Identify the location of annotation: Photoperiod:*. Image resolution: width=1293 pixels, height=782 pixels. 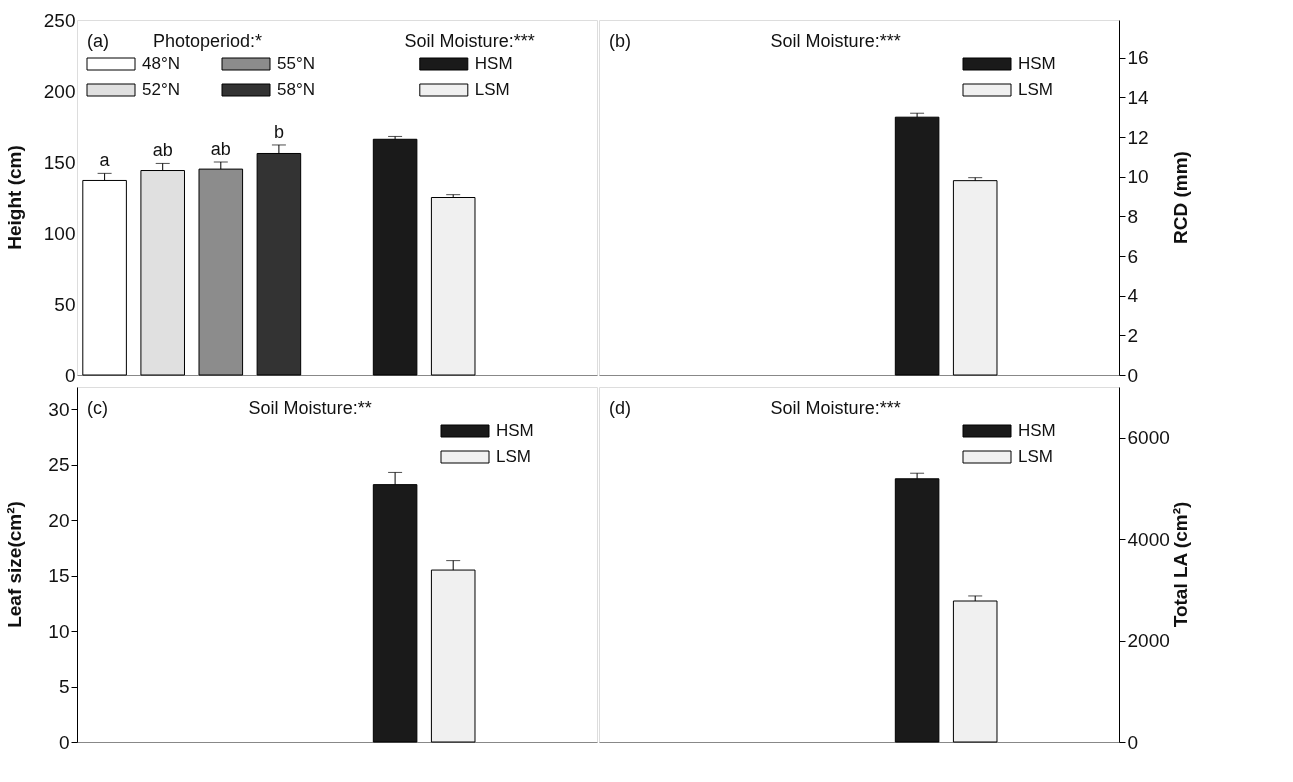
(208, 41).